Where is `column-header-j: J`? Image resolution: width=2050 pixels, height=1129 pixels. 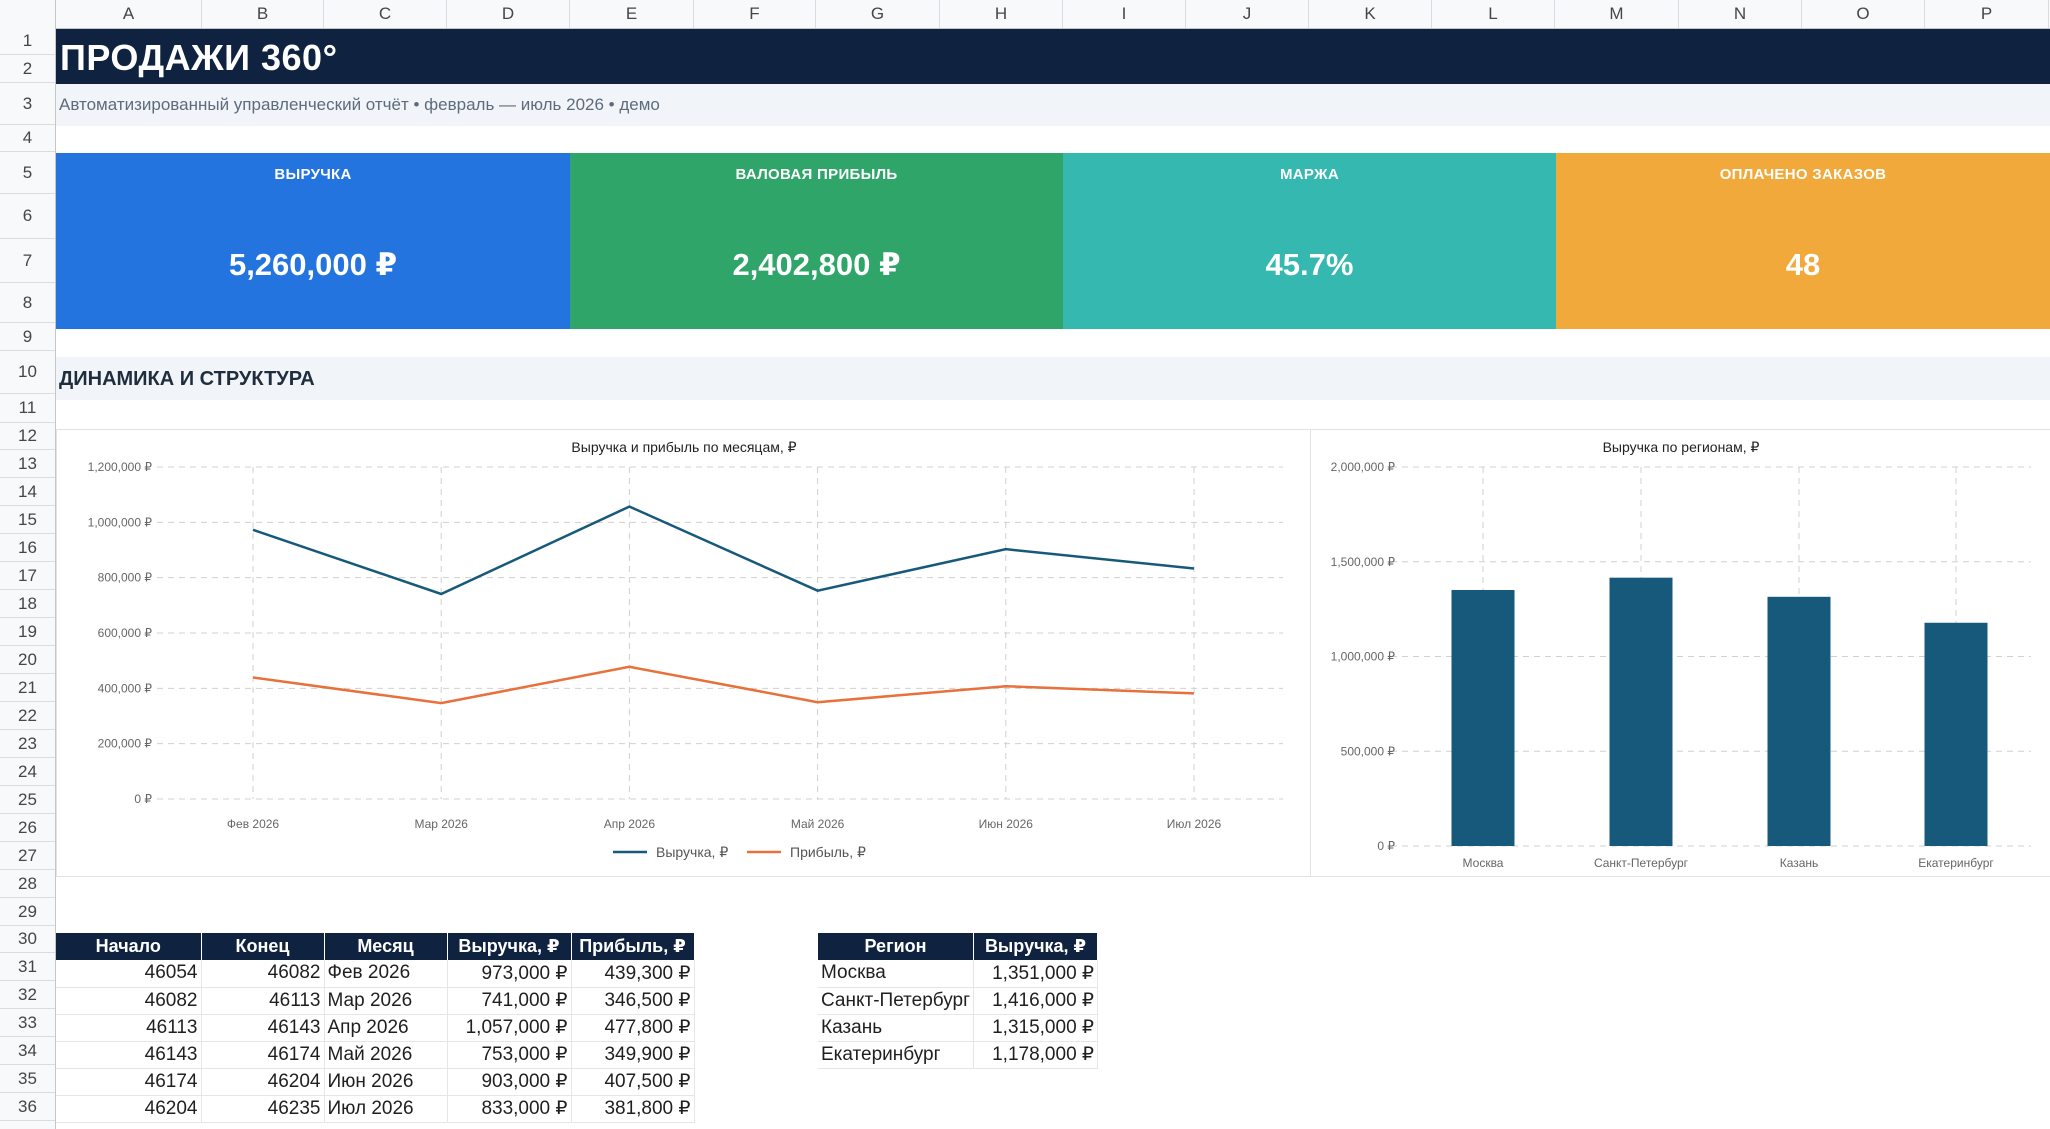 column-header-j: J is located at coordinates (1247, 14).